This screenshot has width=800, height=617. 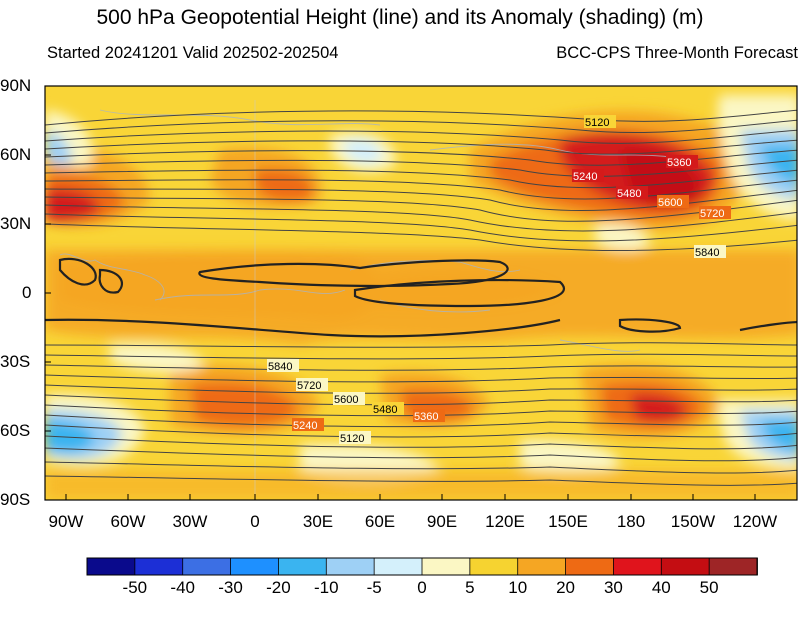 I want to click on colorbar-label: 20, so click(x=566, y=587).